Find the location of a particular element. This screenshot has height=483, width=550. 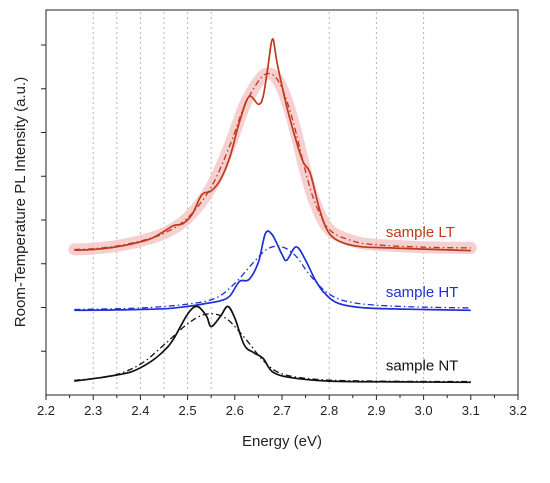

x-tick-label-4: 2.6 is located at coordinates (235, 410).